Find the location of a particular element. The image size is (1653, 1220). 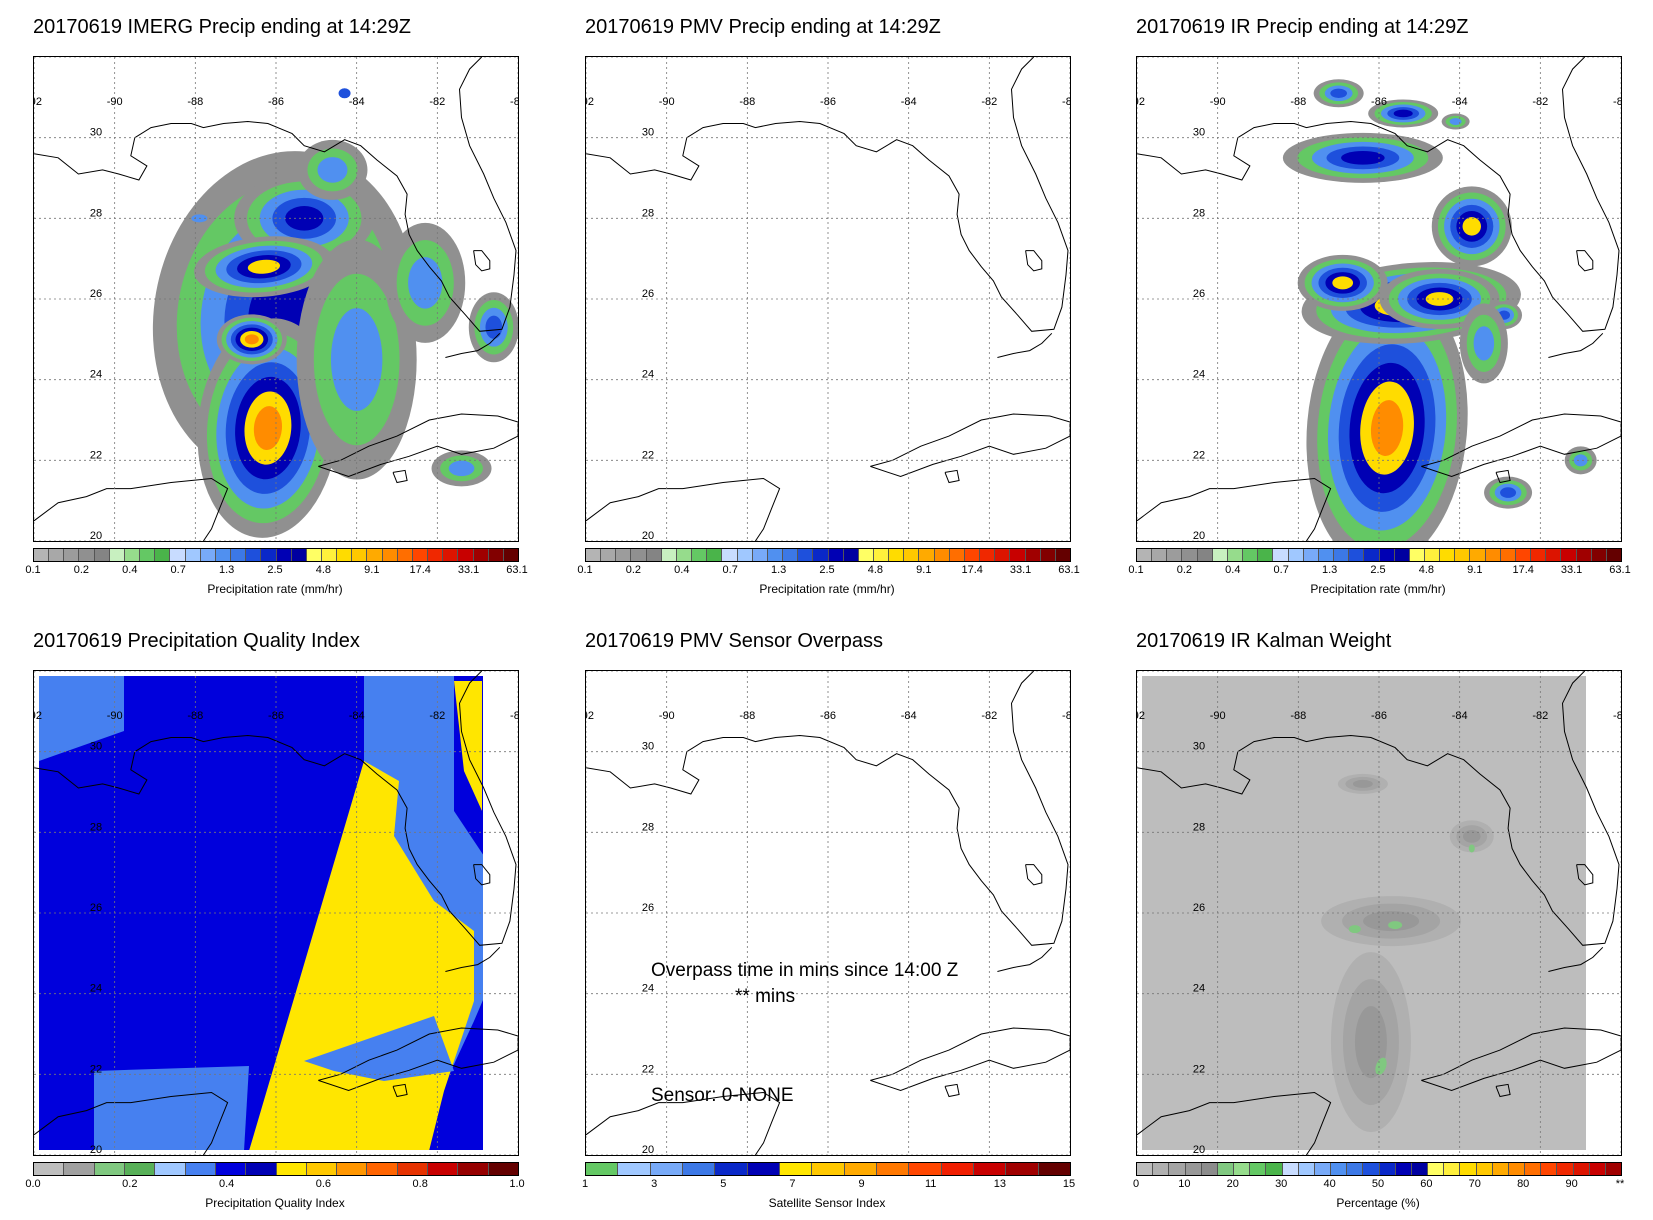

colorbar-label: Precipitation Quality Index is located at coordinates (275, 1203).